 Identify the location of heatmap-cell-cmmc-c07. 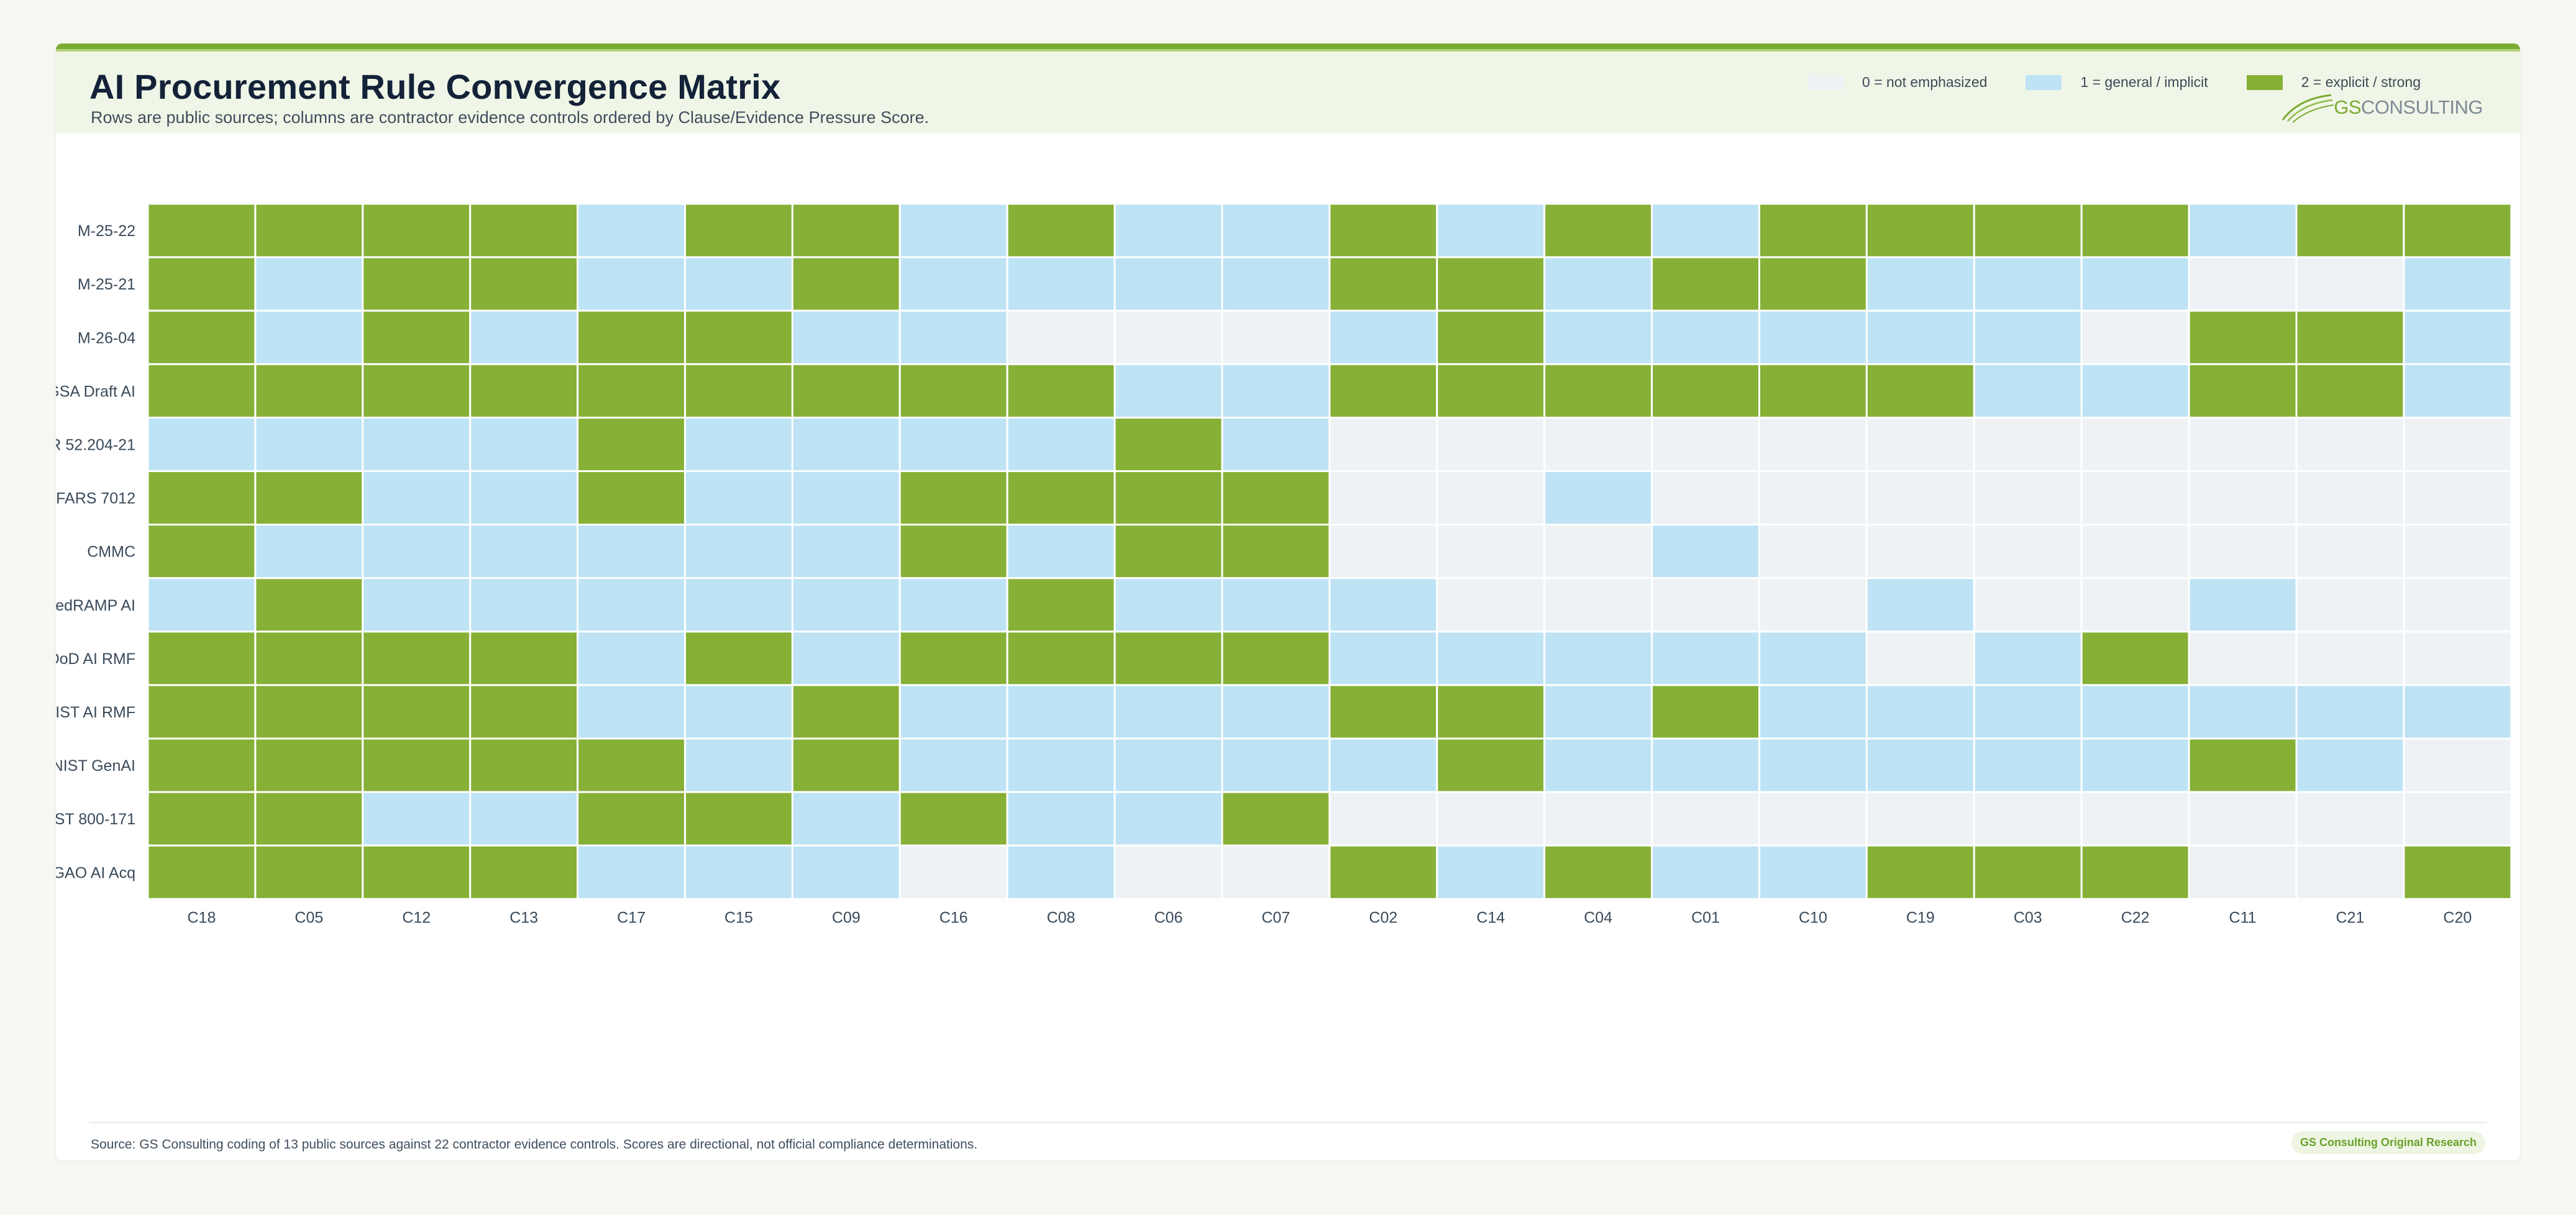
(1276, 552).